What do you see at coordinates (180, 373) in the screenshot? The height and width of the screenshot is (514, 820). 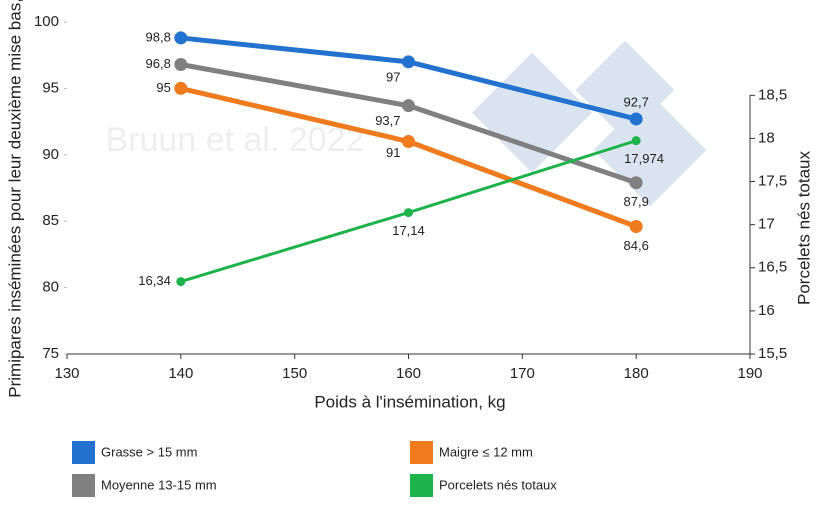 I see `x-tick-label: 140` at bounding box center [180, 373].